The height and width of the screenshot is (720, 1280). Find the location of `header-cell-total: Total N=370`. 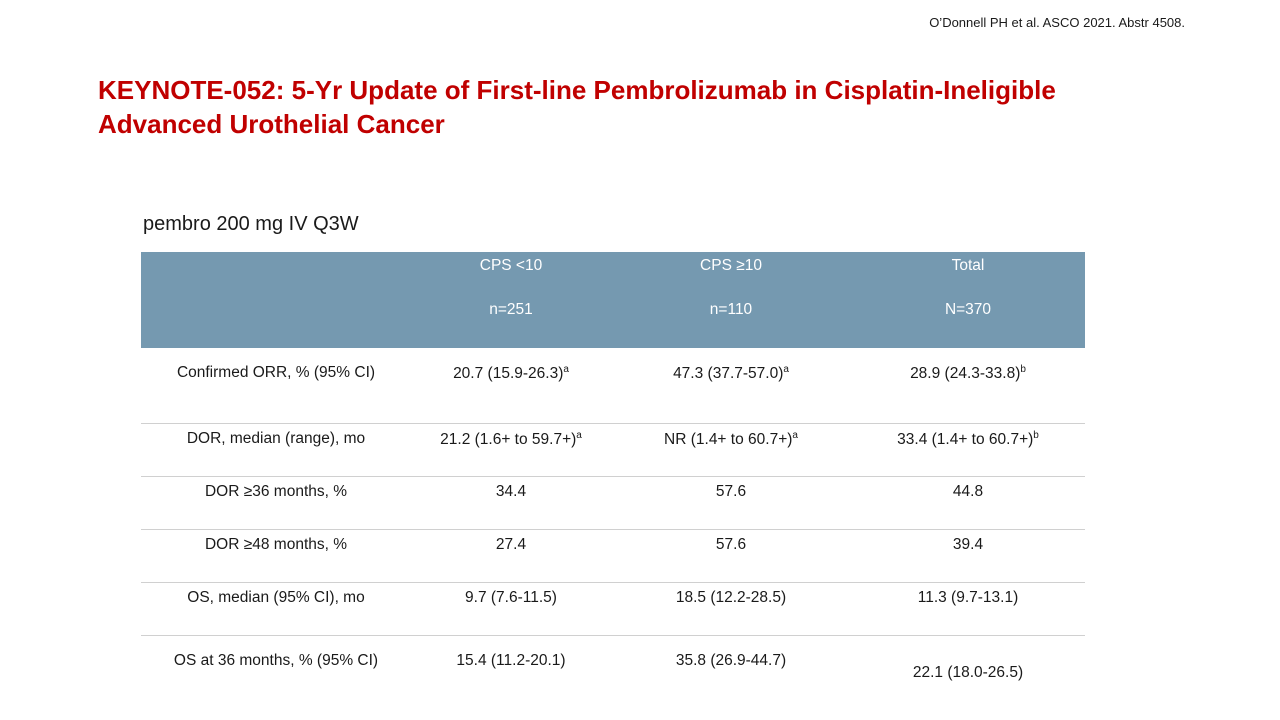

header-cell-total: Total N=370 is located at coordinates (968, 300).